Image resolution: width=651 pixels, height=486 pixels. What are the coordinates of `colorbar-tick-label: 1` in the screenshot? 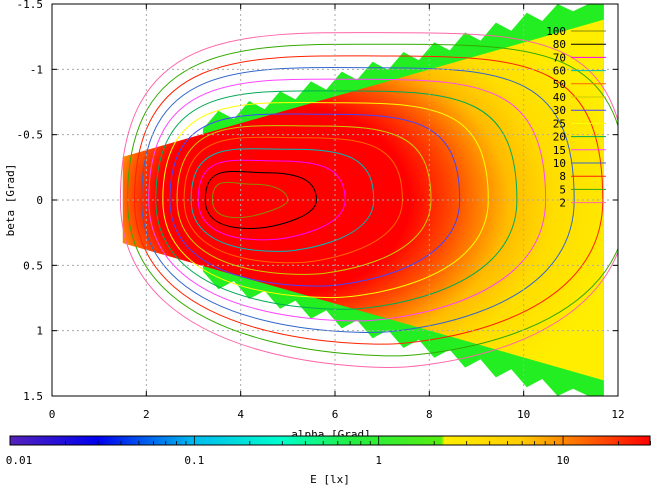 It's located at (378, 460).